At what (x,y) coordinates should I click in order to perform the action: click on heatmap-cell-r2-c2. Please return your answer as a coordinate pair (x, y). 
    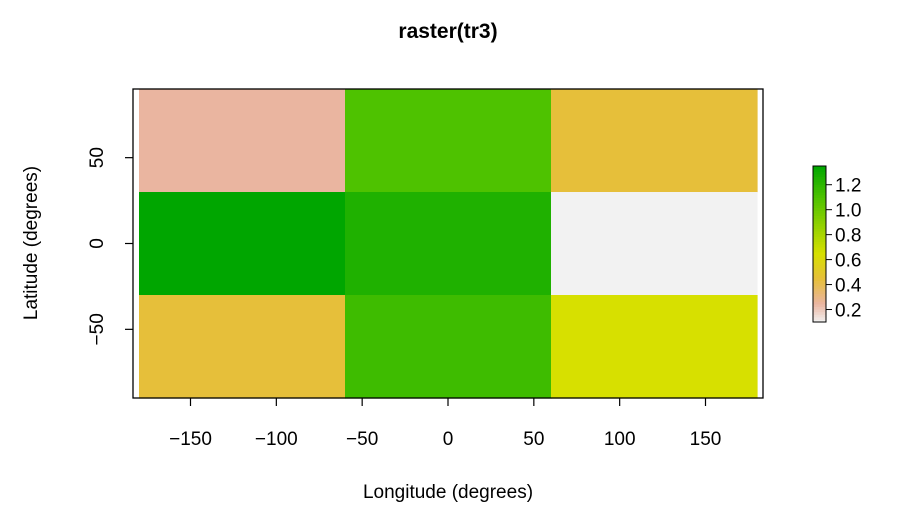
    Looking at the image, I should click on (654, 347).